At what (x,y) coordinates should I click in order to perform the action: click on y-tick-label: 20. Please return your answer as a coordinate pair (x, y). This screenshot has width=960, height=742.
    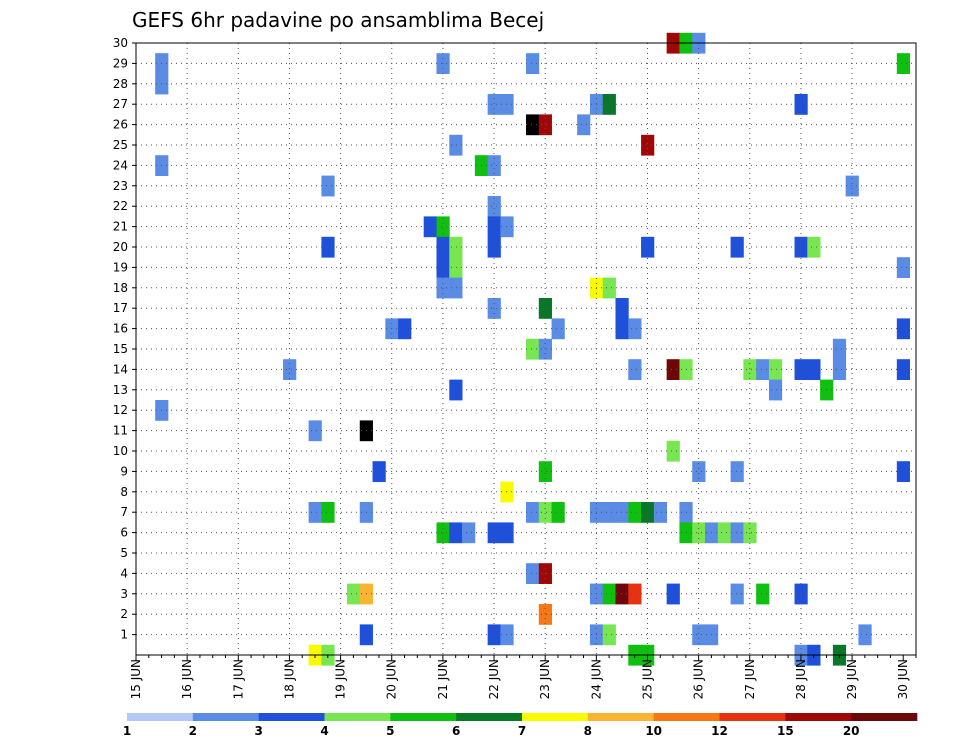
    Looking at the image, I should click on (120, 247).